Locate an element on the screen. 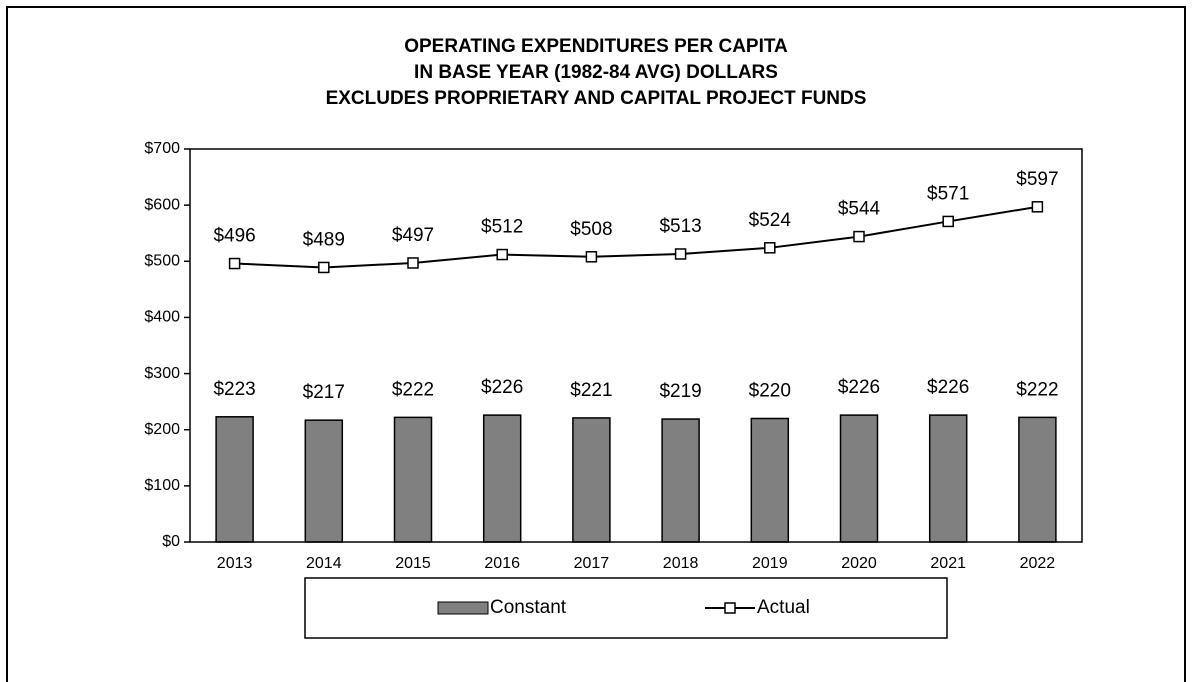 Image resolution: width=1193 pixels, height=682 pixels. chart-title: OPERATING EXPENDITURES PER CAPITA is located at coordinates (596, 46).